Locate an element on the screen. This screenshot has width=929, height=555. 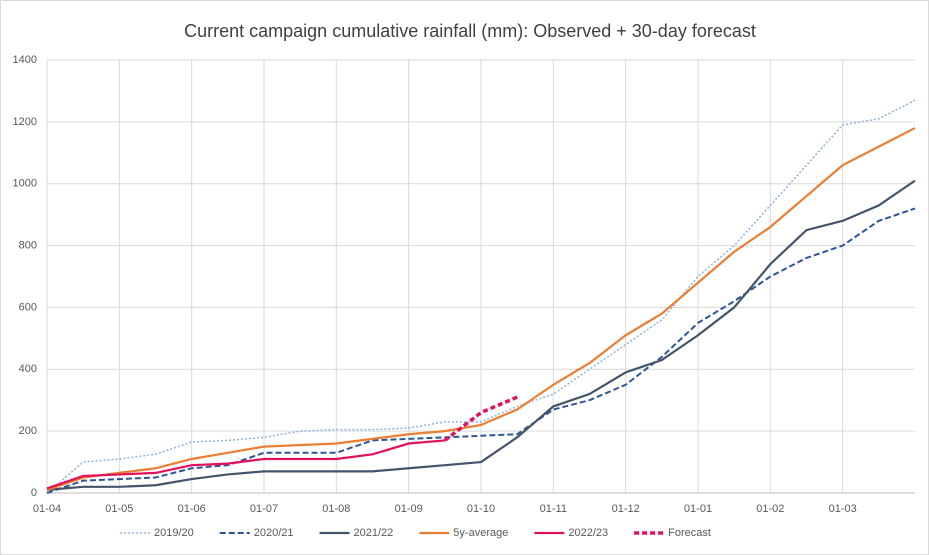
x-tick-label: 01-11 is located at coordinates (553, 509).